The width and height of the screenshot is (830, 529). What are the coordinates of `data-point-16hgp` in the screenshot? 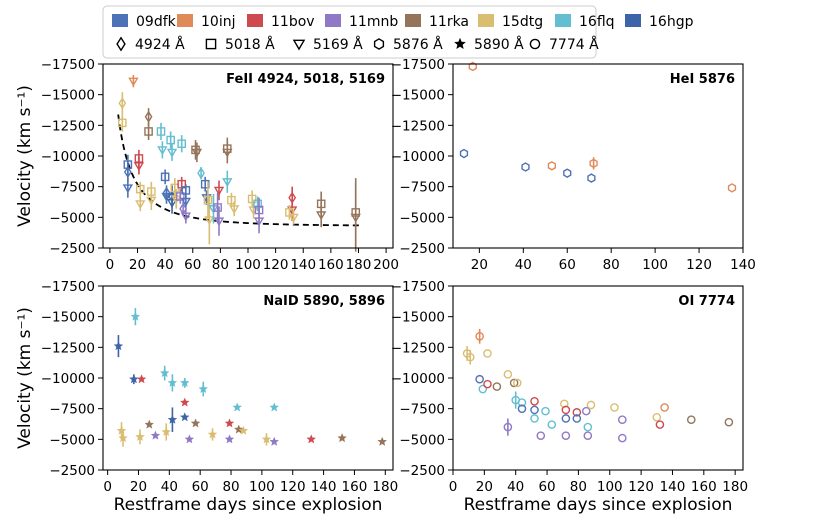 It's located at (184, 417).